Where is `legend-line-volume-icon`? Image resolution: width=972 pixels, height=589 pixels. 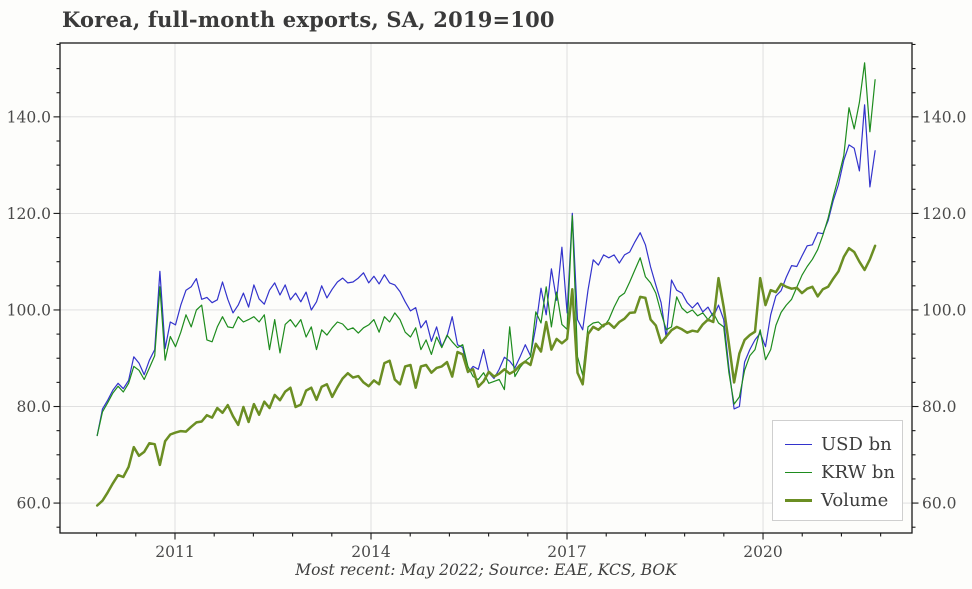 legend-line-volume-icon is located at coordinates (798, 500).